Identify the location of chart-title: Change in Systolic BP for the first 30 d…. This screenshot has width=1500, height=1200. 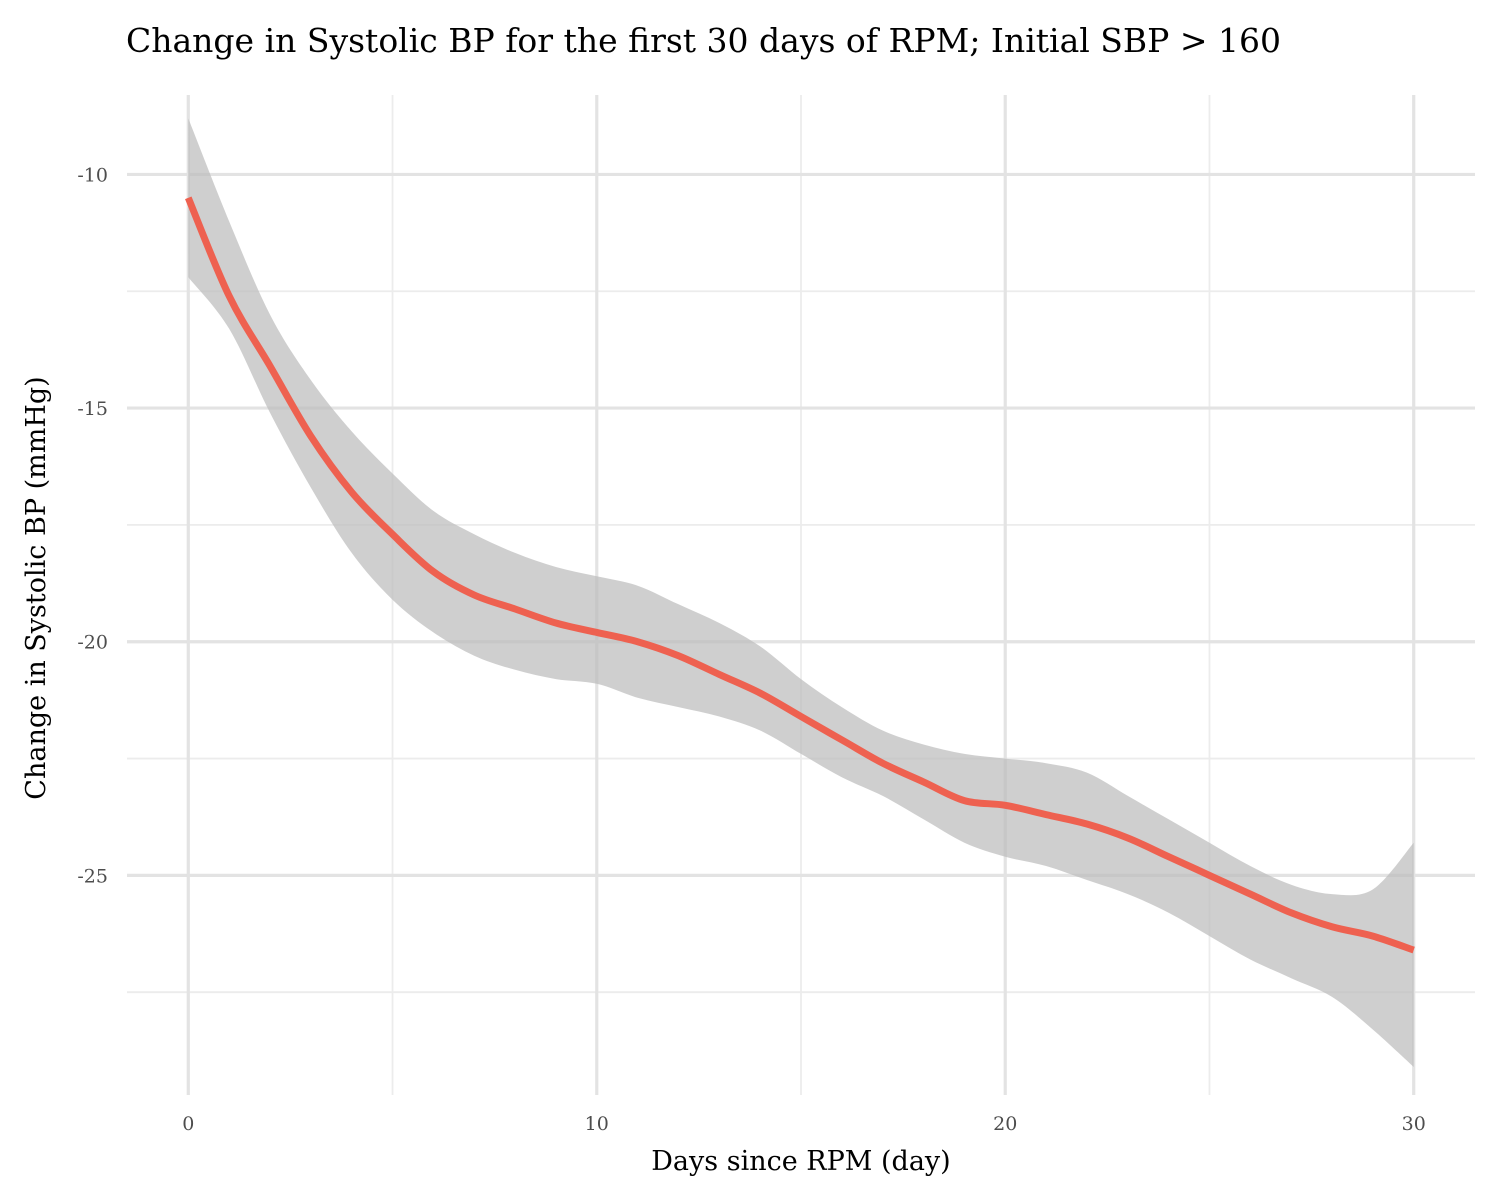
(703, 40).